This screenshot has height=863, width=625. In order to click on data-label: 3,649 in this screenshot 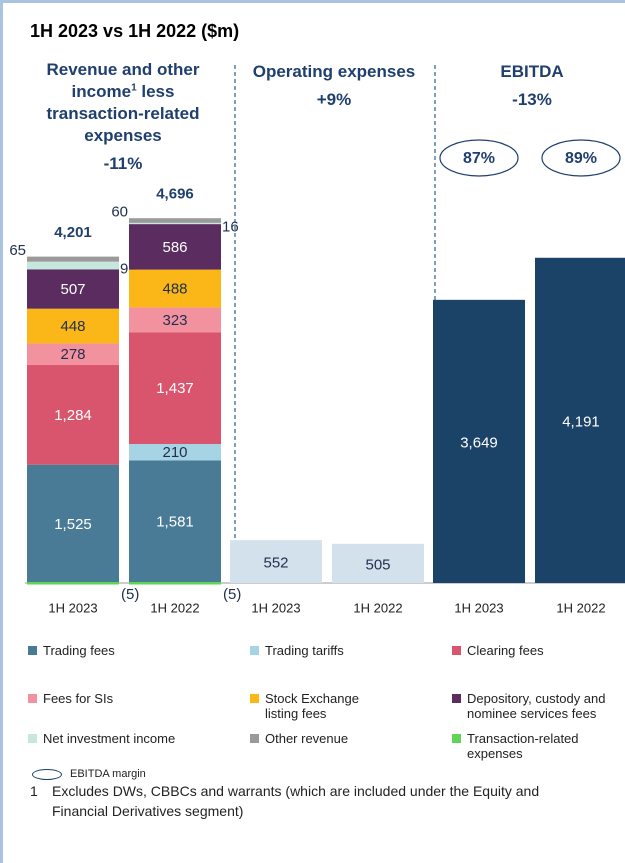, I will do `click(479, 442)`.